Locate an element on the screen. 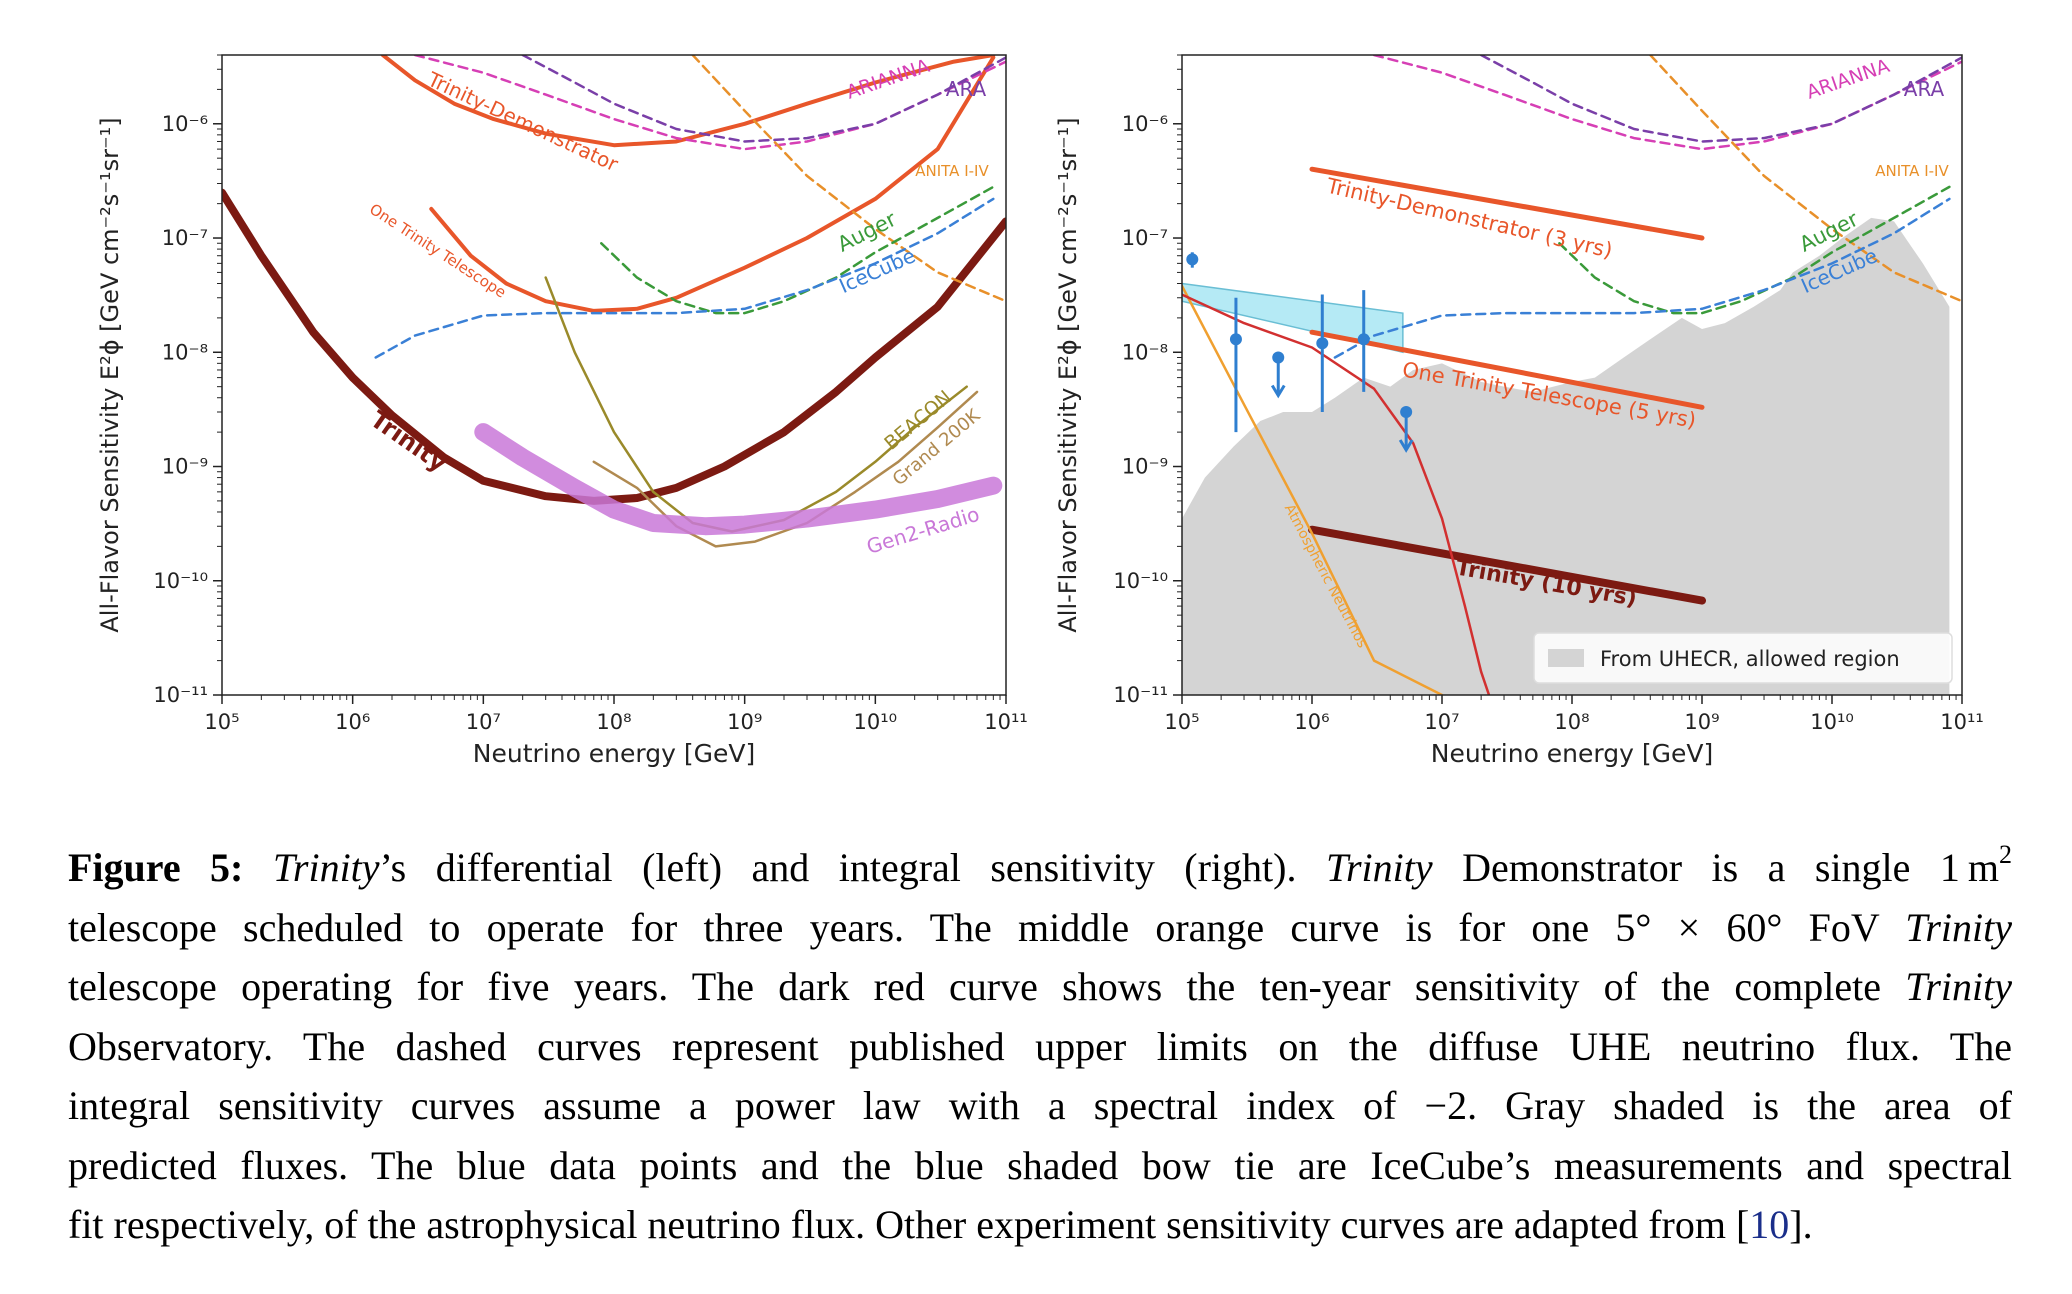  curve-label-trinity-demonstrator: Trinity-Demonstrator is located at coordinates (522, 122).